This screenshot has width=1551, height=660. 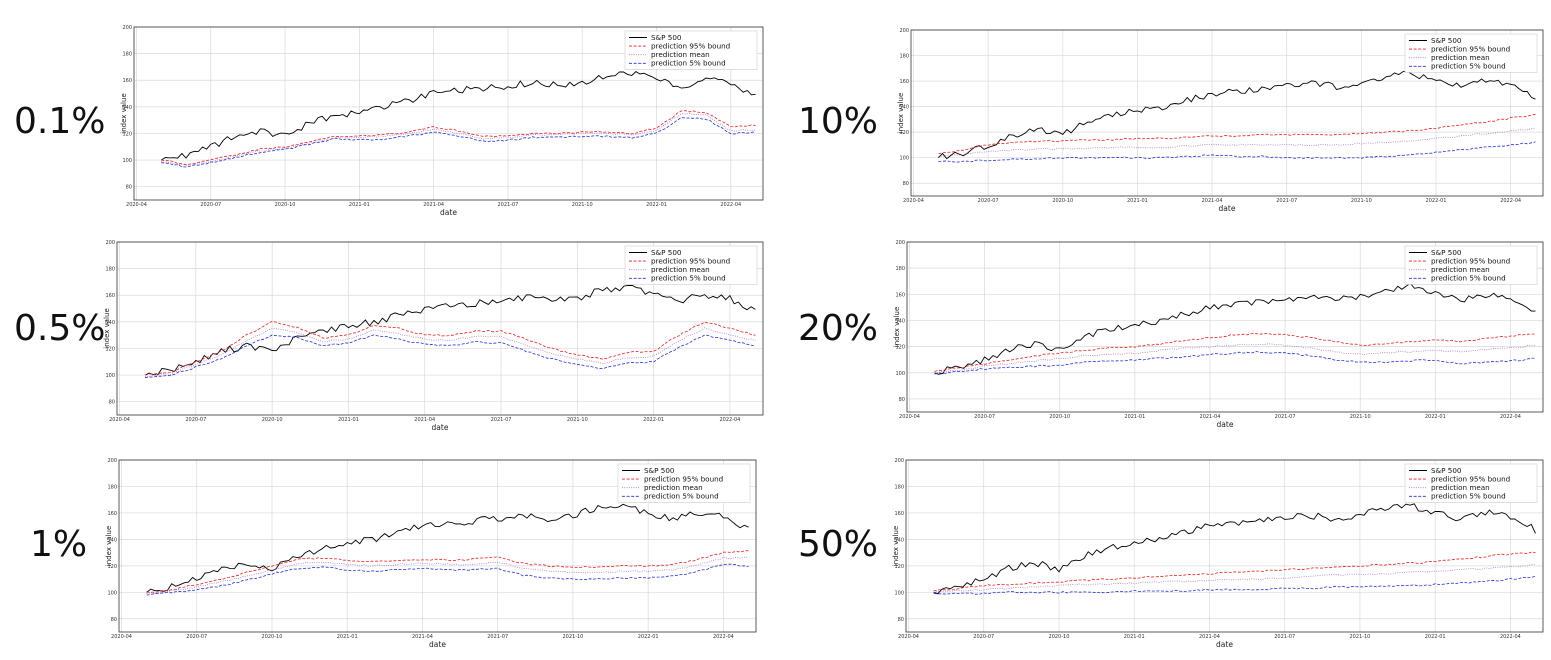 I want to click on panel-label: 0.5%, so click(x=60, y=328).